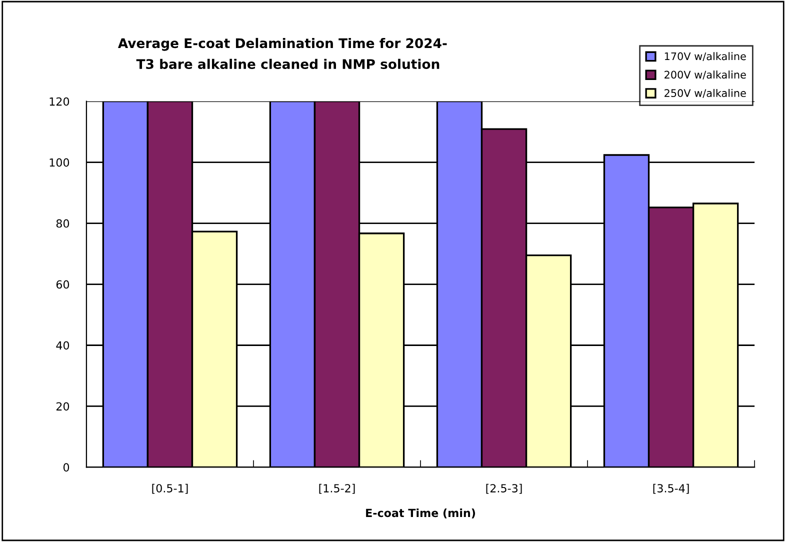  I want to click on chart-title: Average E-coat Delamination Time for 2024- T3 bare alkaline cleaned in NMP solution, so click(282, 54).